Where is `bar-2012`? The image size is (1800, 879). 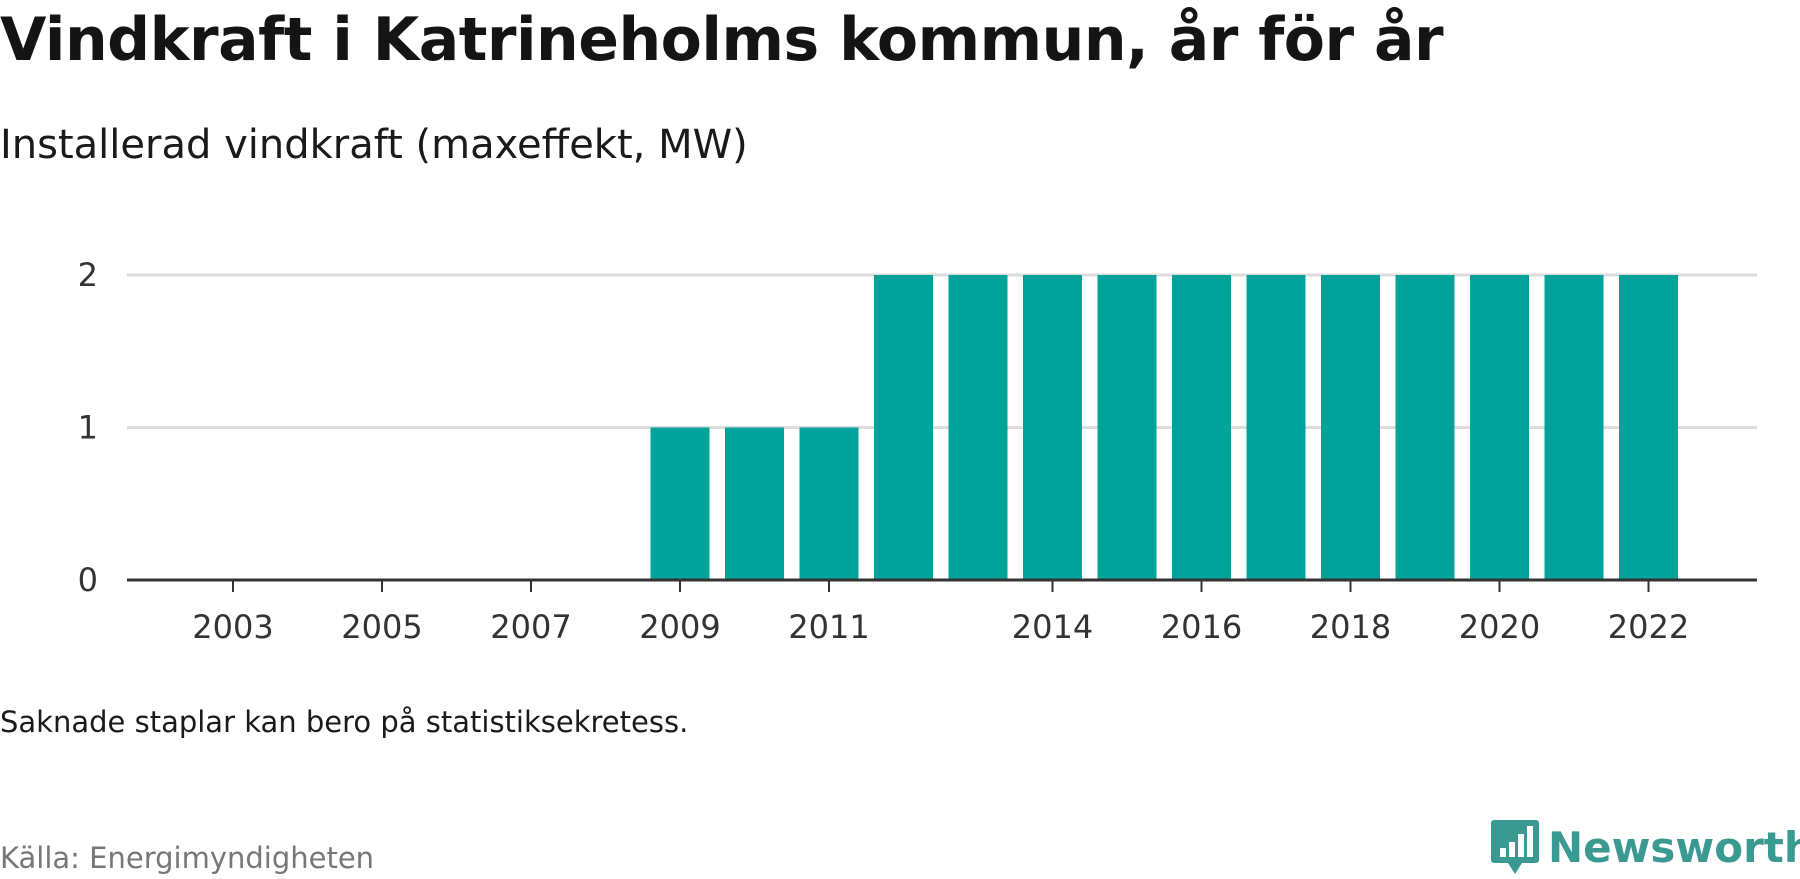
bar-2012 is located at coordinates (903, 427).